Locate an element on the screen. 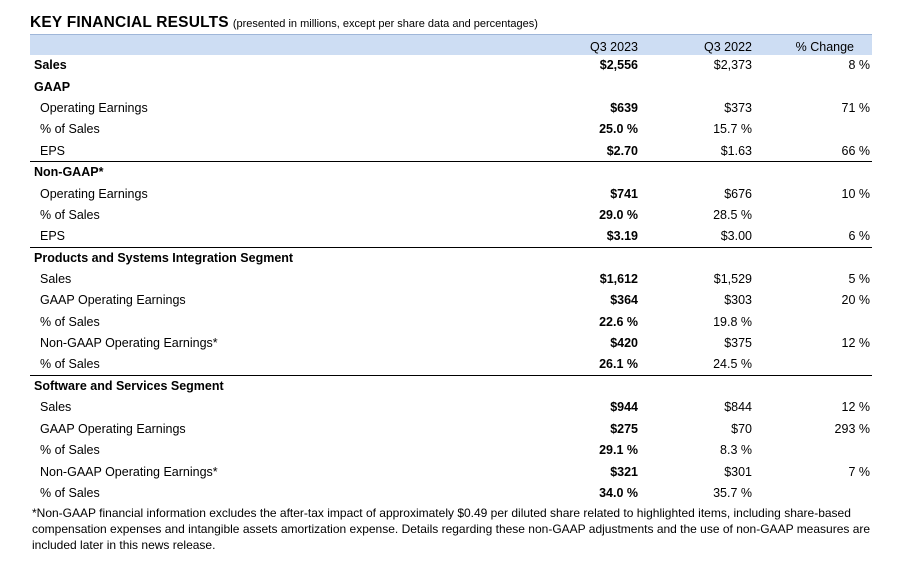 This screenshot has width=900, height=569. current-value: $2,556 is located at coordinates (618, 65).